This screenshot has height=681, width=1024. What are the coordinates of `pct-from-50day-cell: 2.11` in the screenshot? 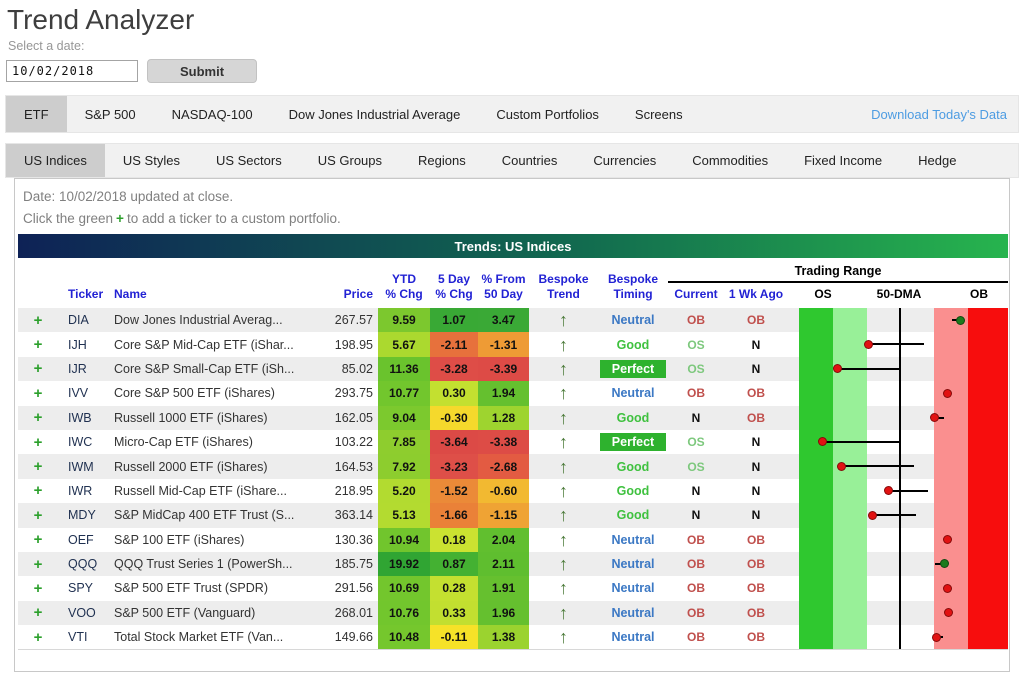 It's located at (503, 564).